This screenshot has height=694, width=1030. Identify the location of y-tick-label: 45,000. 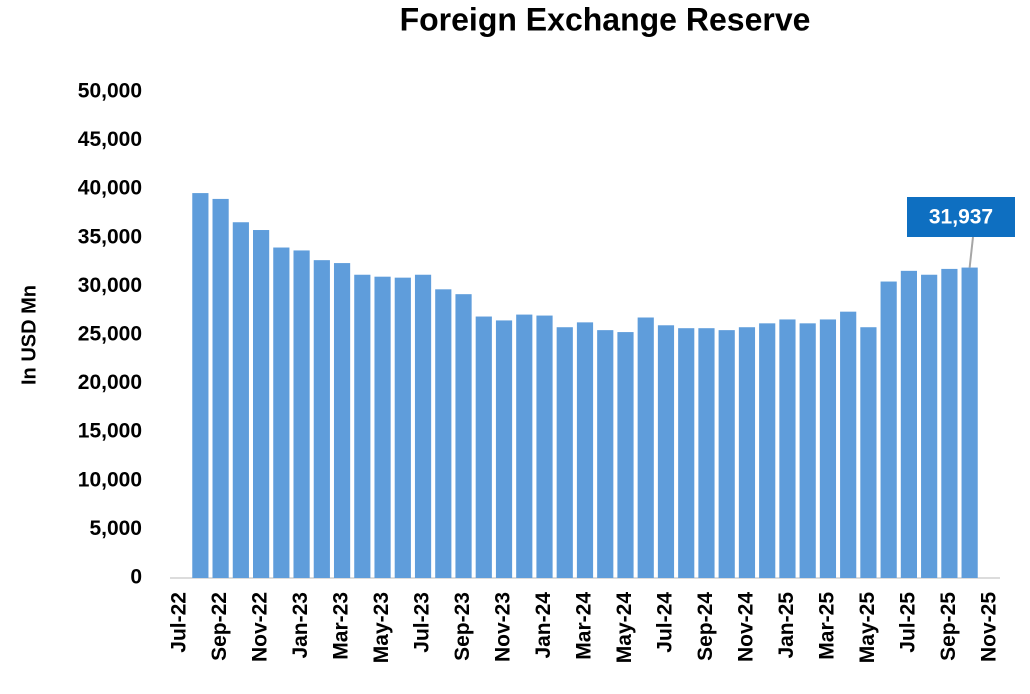
(110, 139).